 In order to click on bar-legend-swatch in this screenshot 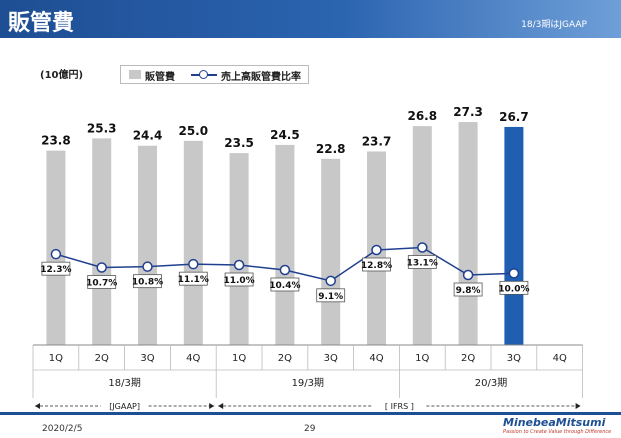, I will do `click(135, 74)`.